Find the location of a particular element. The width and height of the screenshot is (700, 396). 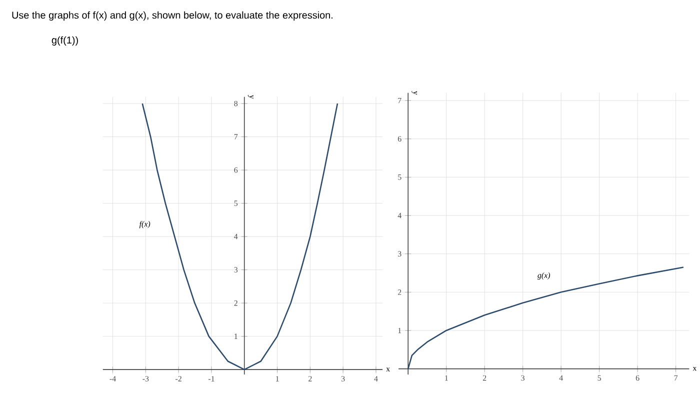

chart-subtitle: g(f(1)) is located at coordinates (65, 41).